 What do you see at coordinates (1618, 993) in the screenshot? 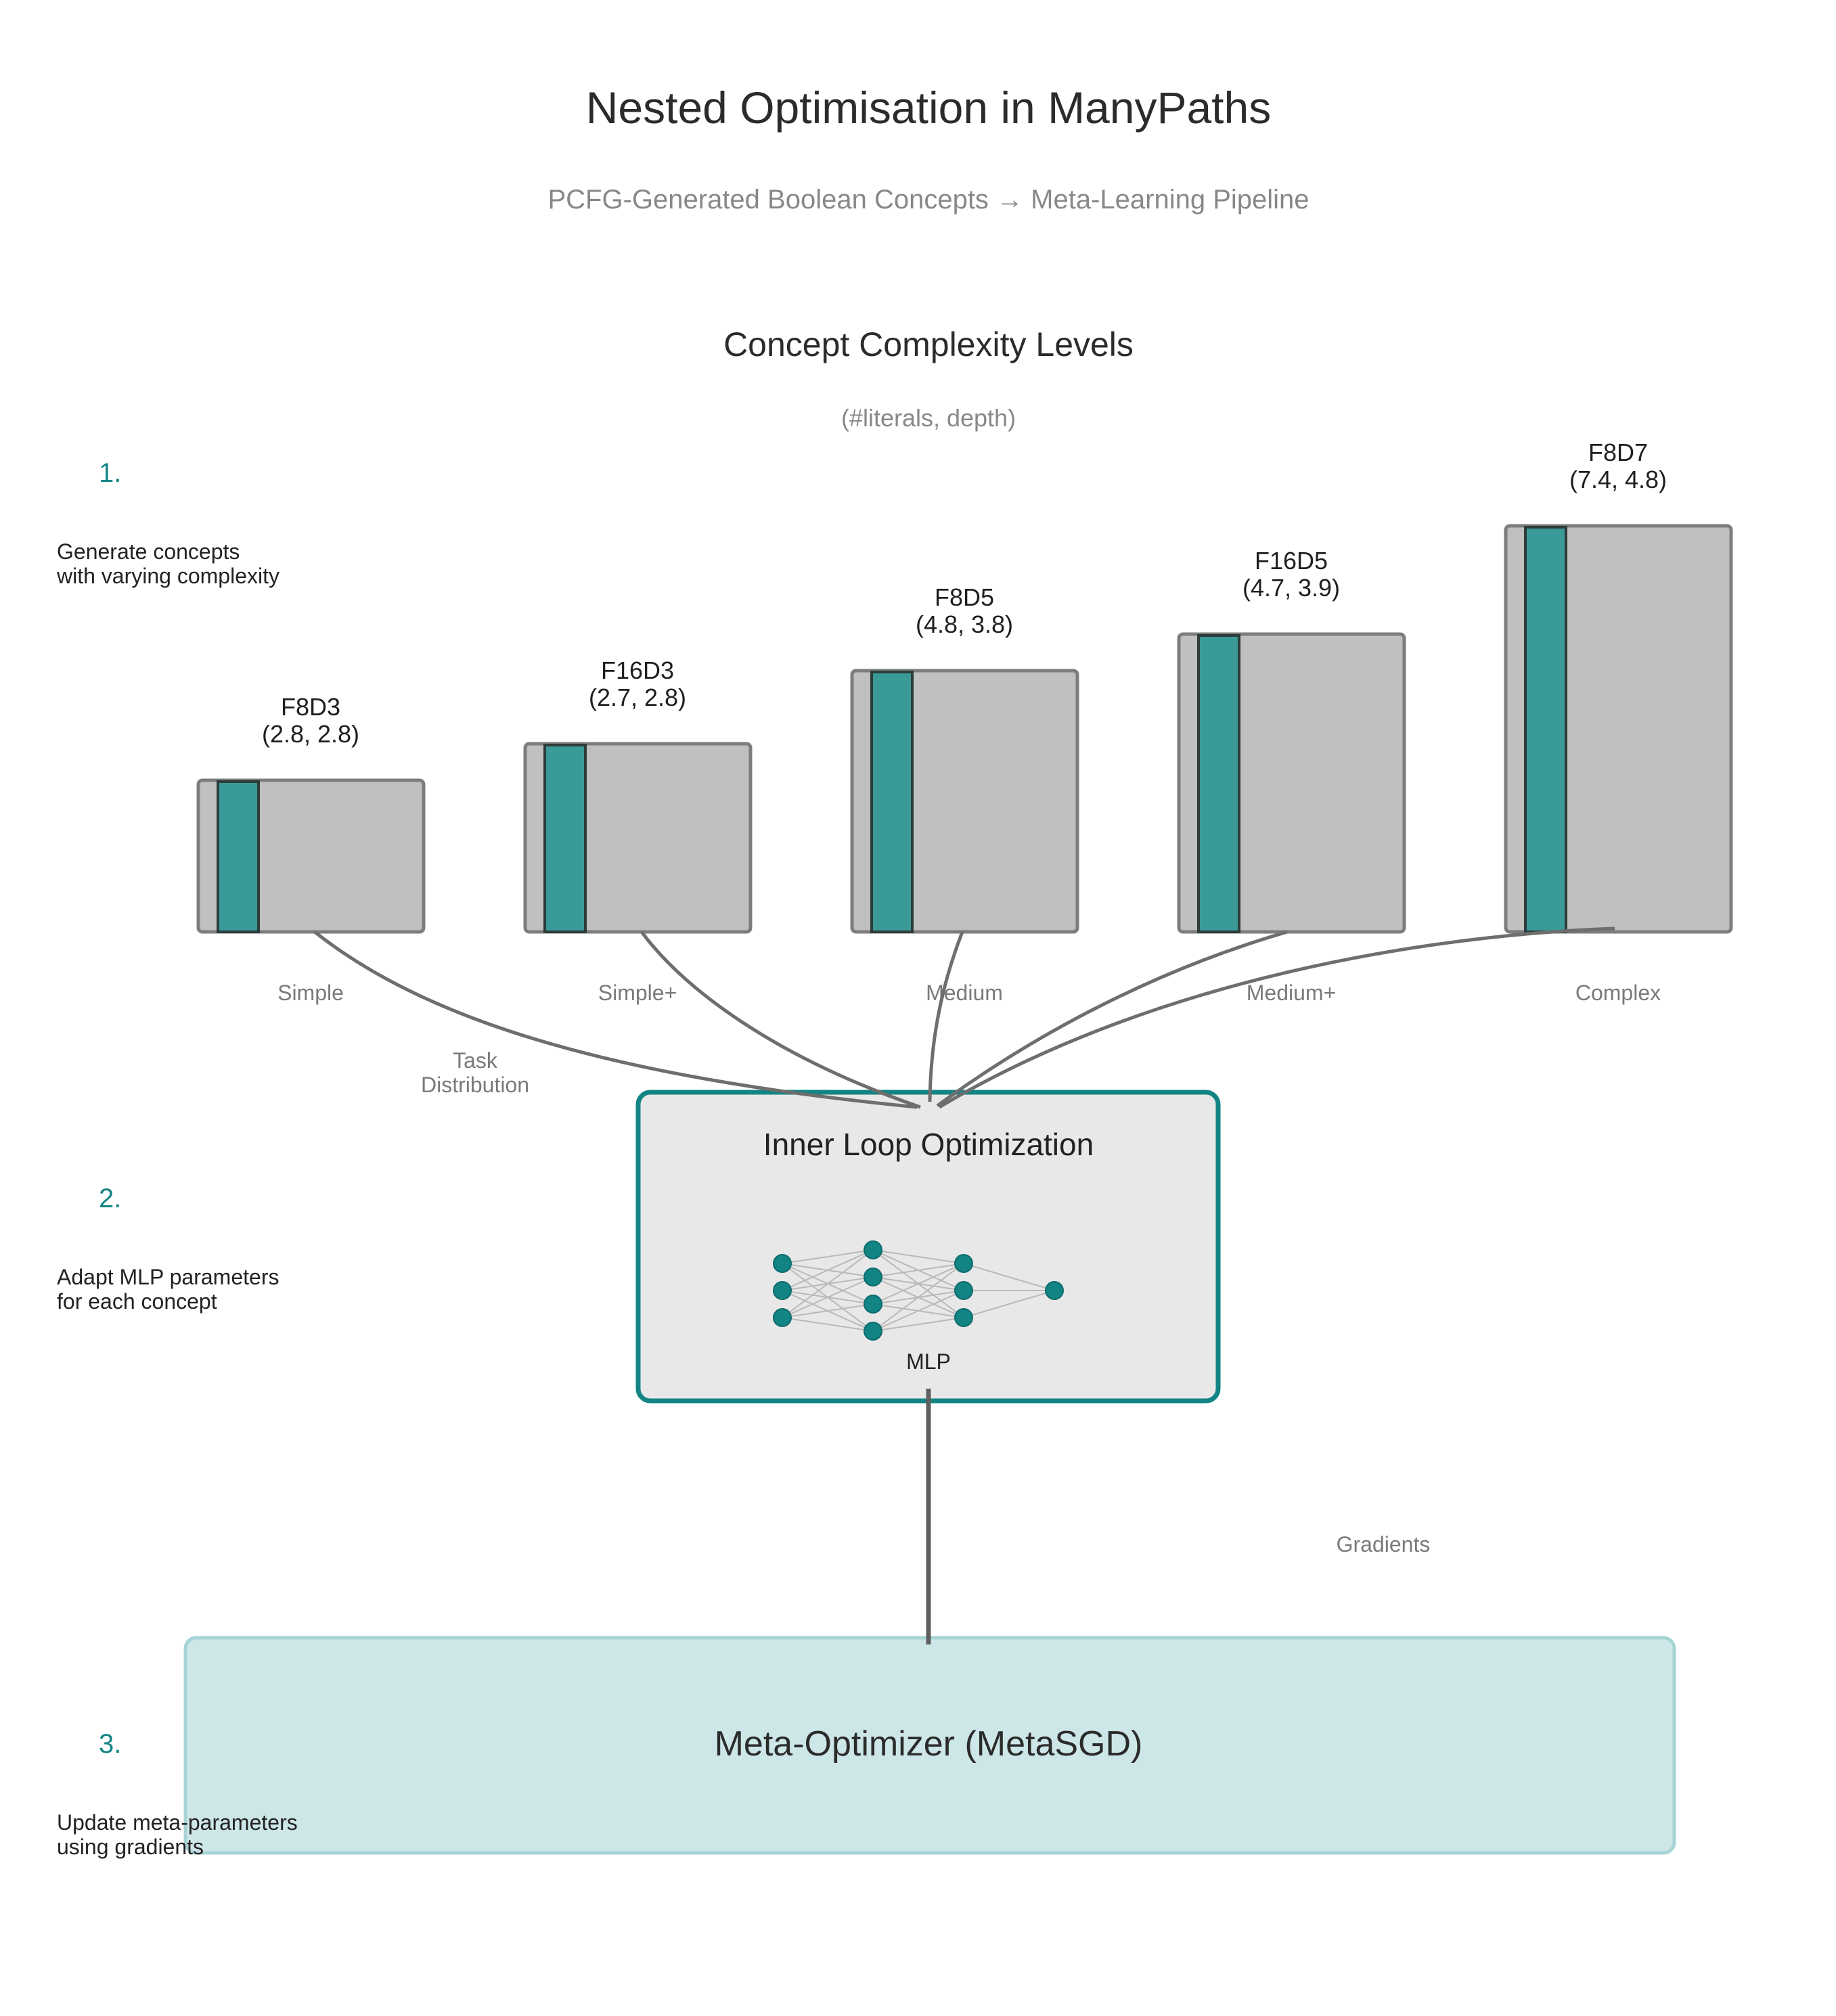
I see `concept-level: Complex` at bounding box center [1618, 993].